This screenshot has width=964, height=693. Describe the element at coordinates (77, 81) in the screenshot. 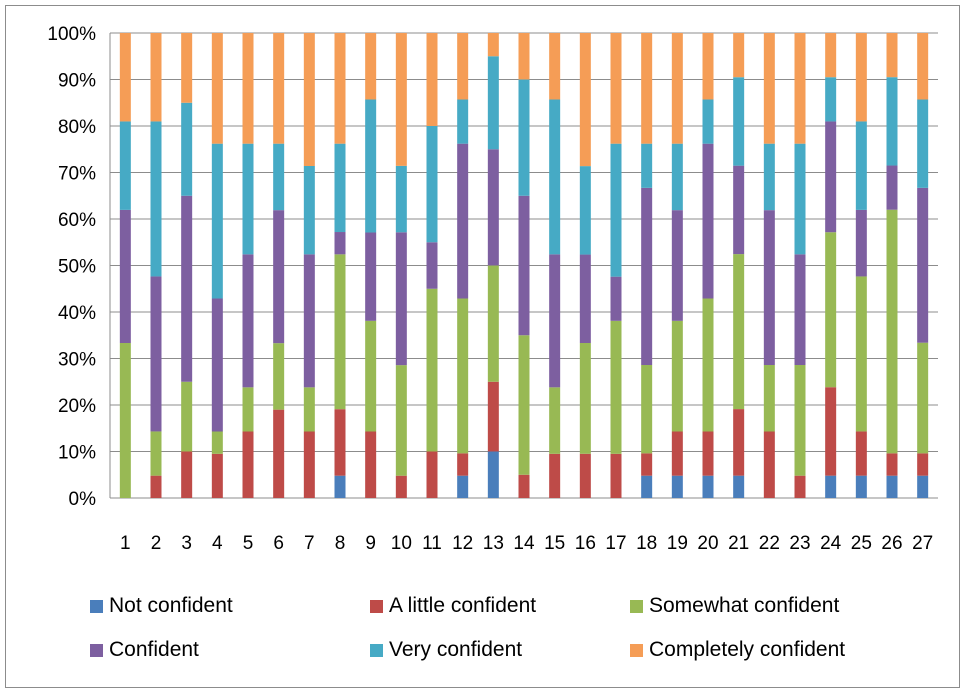

I see `y-tick-label: 90%` at that location.